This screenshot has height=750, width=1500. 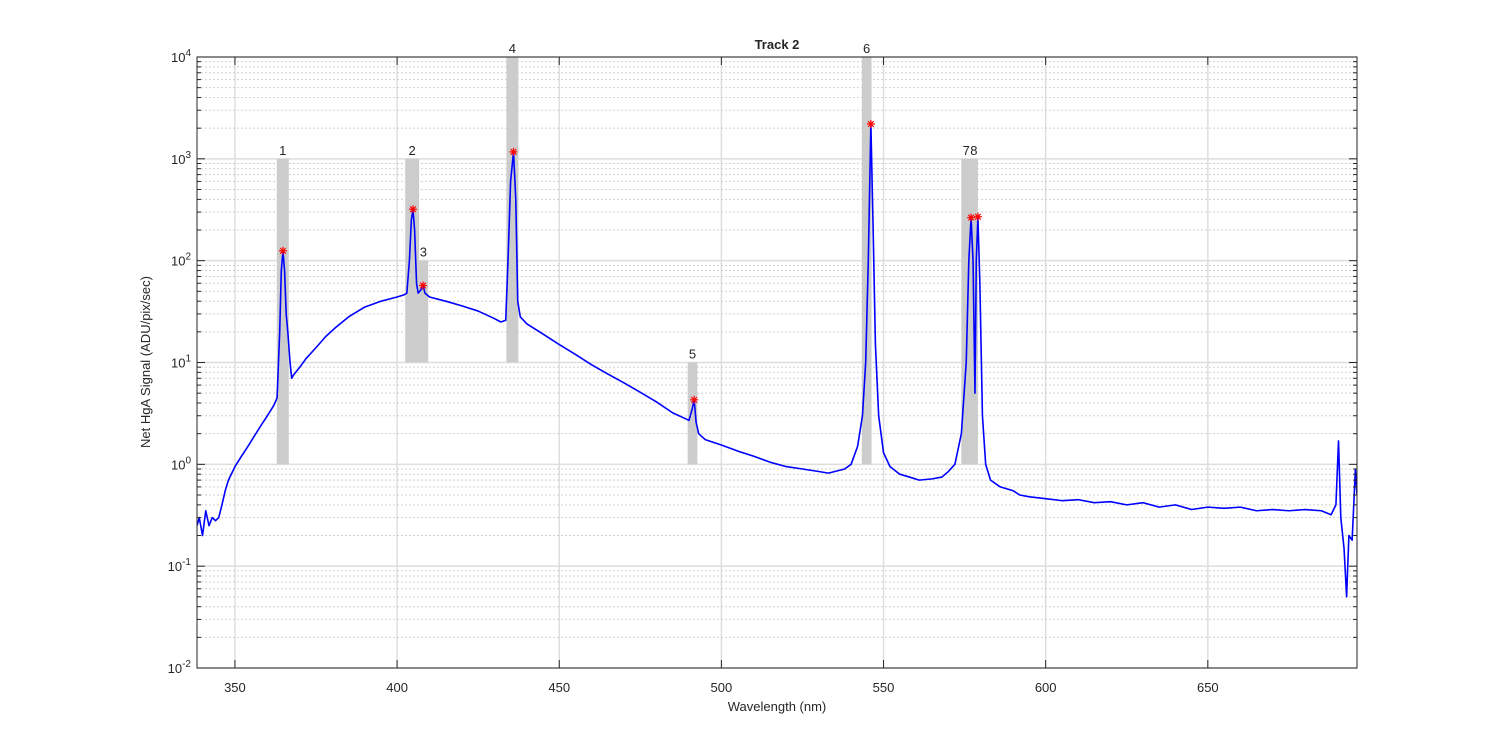 I want to click on band-label: 6, so click(x=866, y=48).